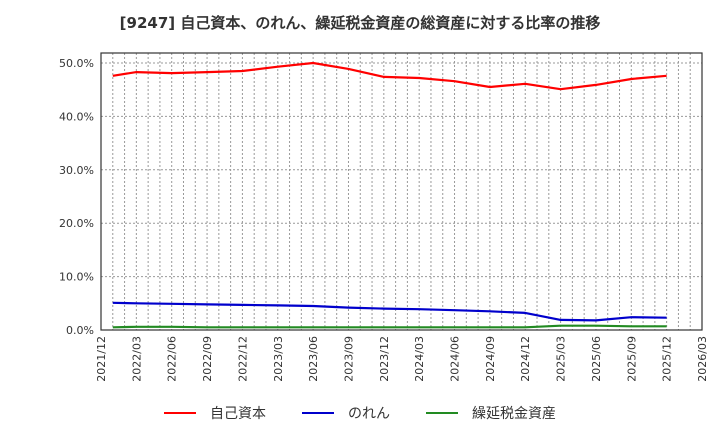  Describe the element at coordinates (455, 359) in the screenshot. I see `x-tick-label: 2024/06` at that location.